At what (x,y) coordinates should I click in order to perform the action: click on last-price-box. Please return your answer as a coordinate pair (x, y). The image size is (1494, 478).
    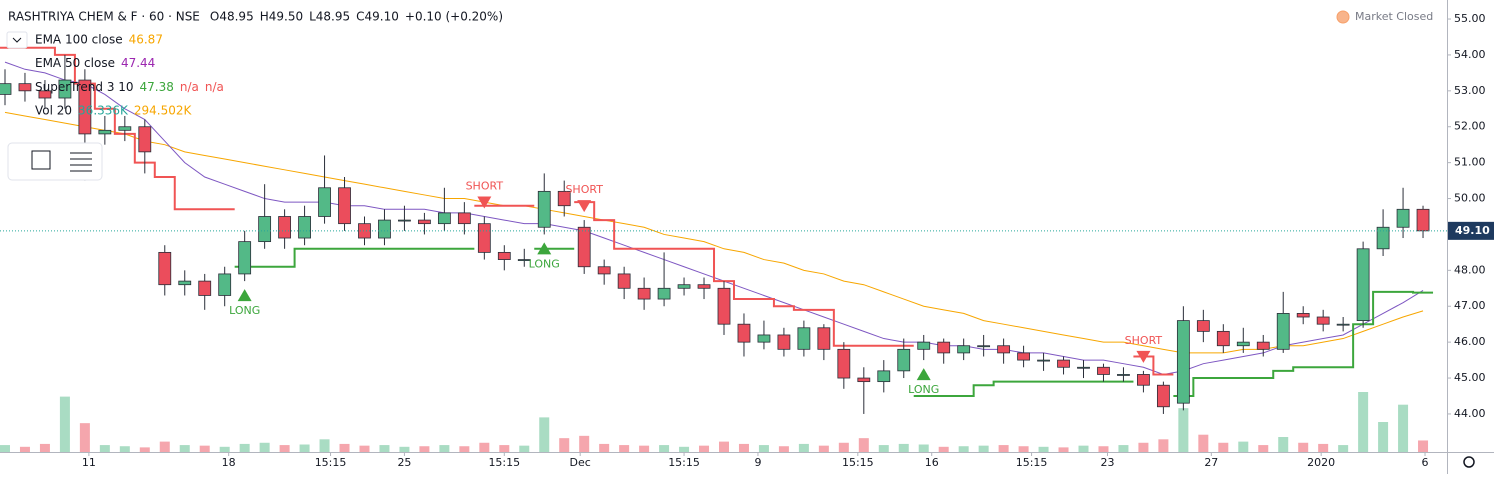
    Looking at the image, I should click on (1471, 230).